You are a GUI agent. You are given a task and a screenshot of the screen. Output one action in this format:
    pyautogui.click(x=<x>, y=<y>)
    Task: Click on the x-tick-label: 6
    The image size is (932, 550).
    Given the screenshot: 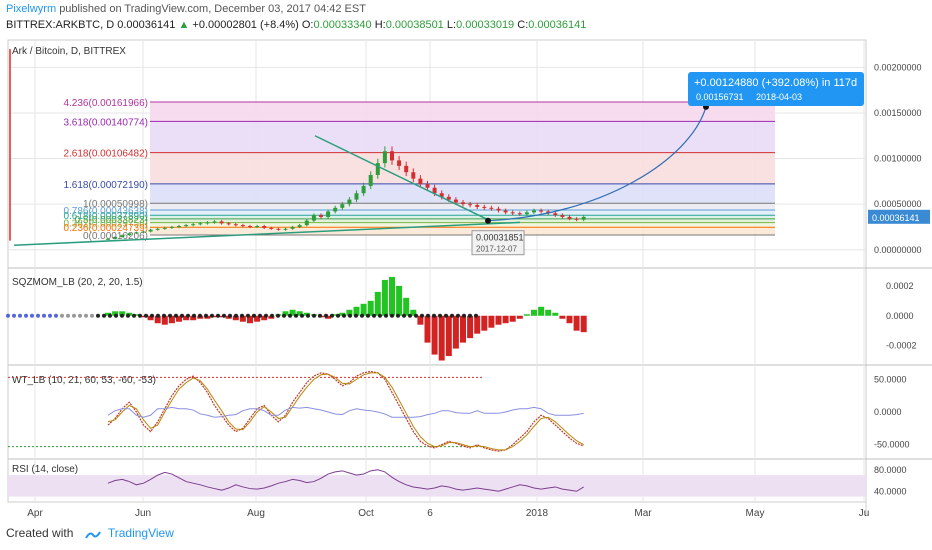 What is the action you would take?
    pyautogui.click(x=430, y=513)
    